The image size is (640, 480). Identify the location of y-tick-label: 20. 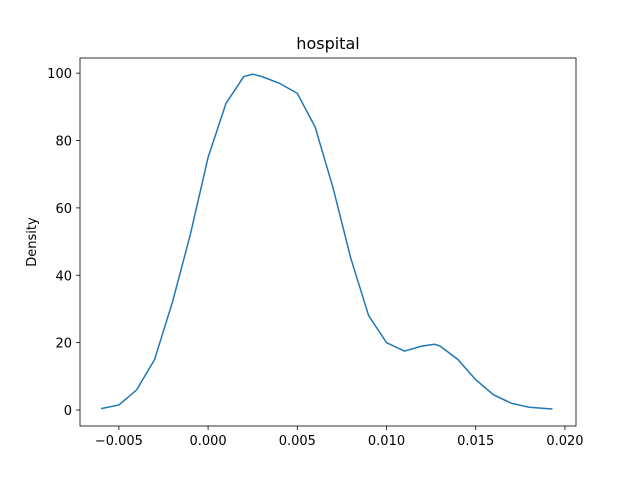
(63, 344).